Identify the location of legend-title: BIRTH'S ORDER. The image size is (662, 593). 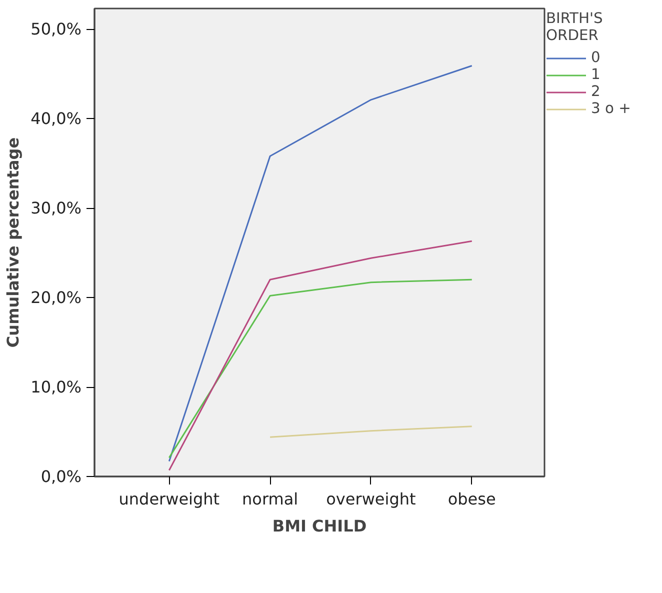
(575, 27).